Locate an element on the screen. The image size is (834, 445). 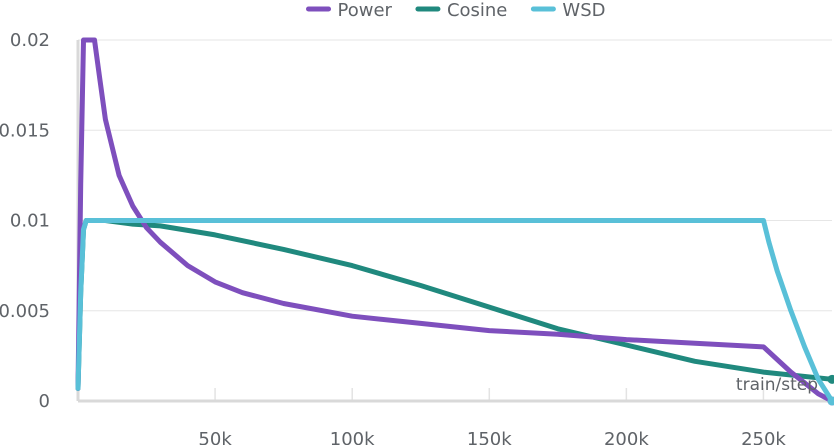
legend: Power Cosine WSD is located at coordinates (455, 10).